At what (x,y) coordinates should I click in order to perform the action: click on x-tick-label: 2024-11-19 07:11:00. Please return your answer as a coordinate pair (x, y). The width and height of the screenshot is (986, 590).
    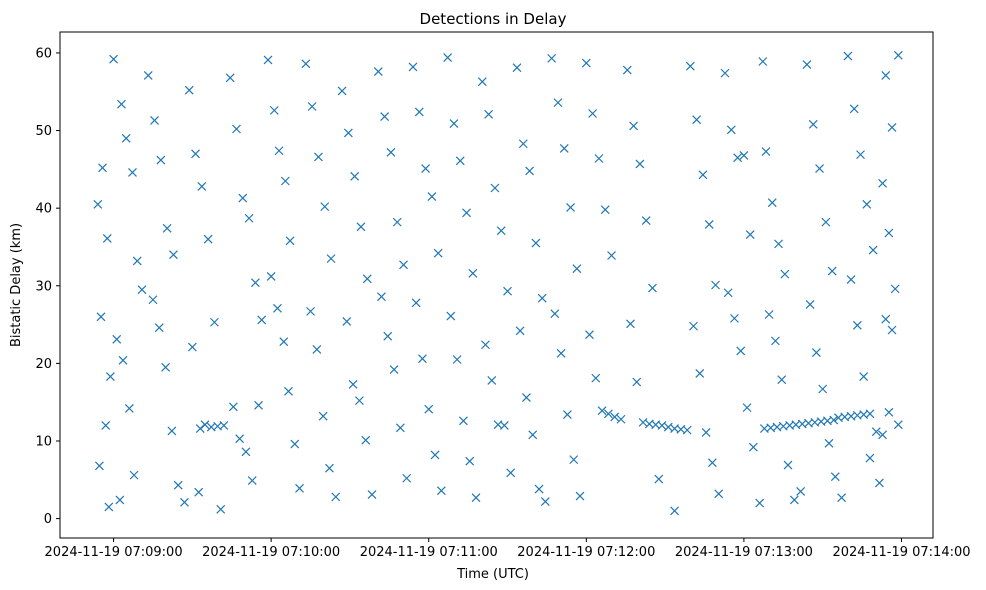
    Looking at the image, I should click on (429, 552).